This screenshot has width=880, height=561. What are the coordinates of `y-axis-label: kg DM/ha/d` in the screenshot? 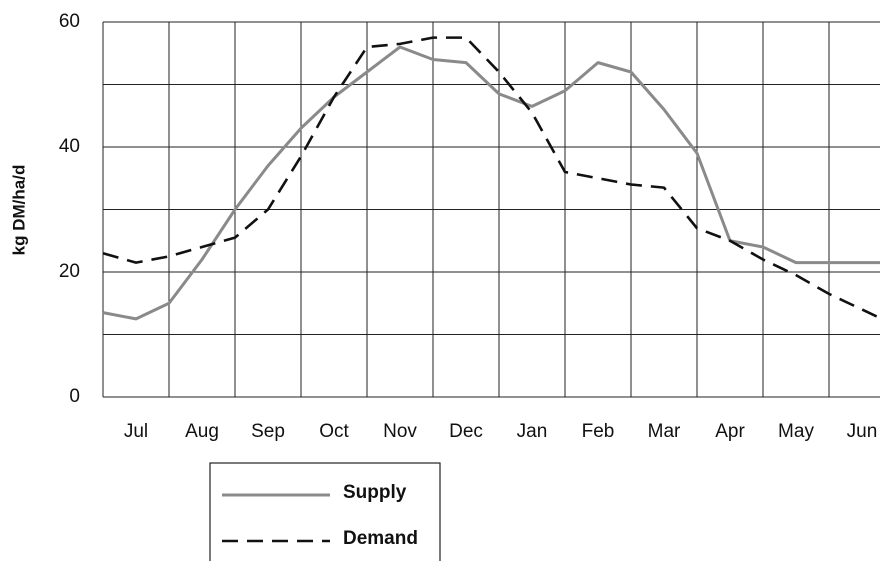 It's located at (18, 210).